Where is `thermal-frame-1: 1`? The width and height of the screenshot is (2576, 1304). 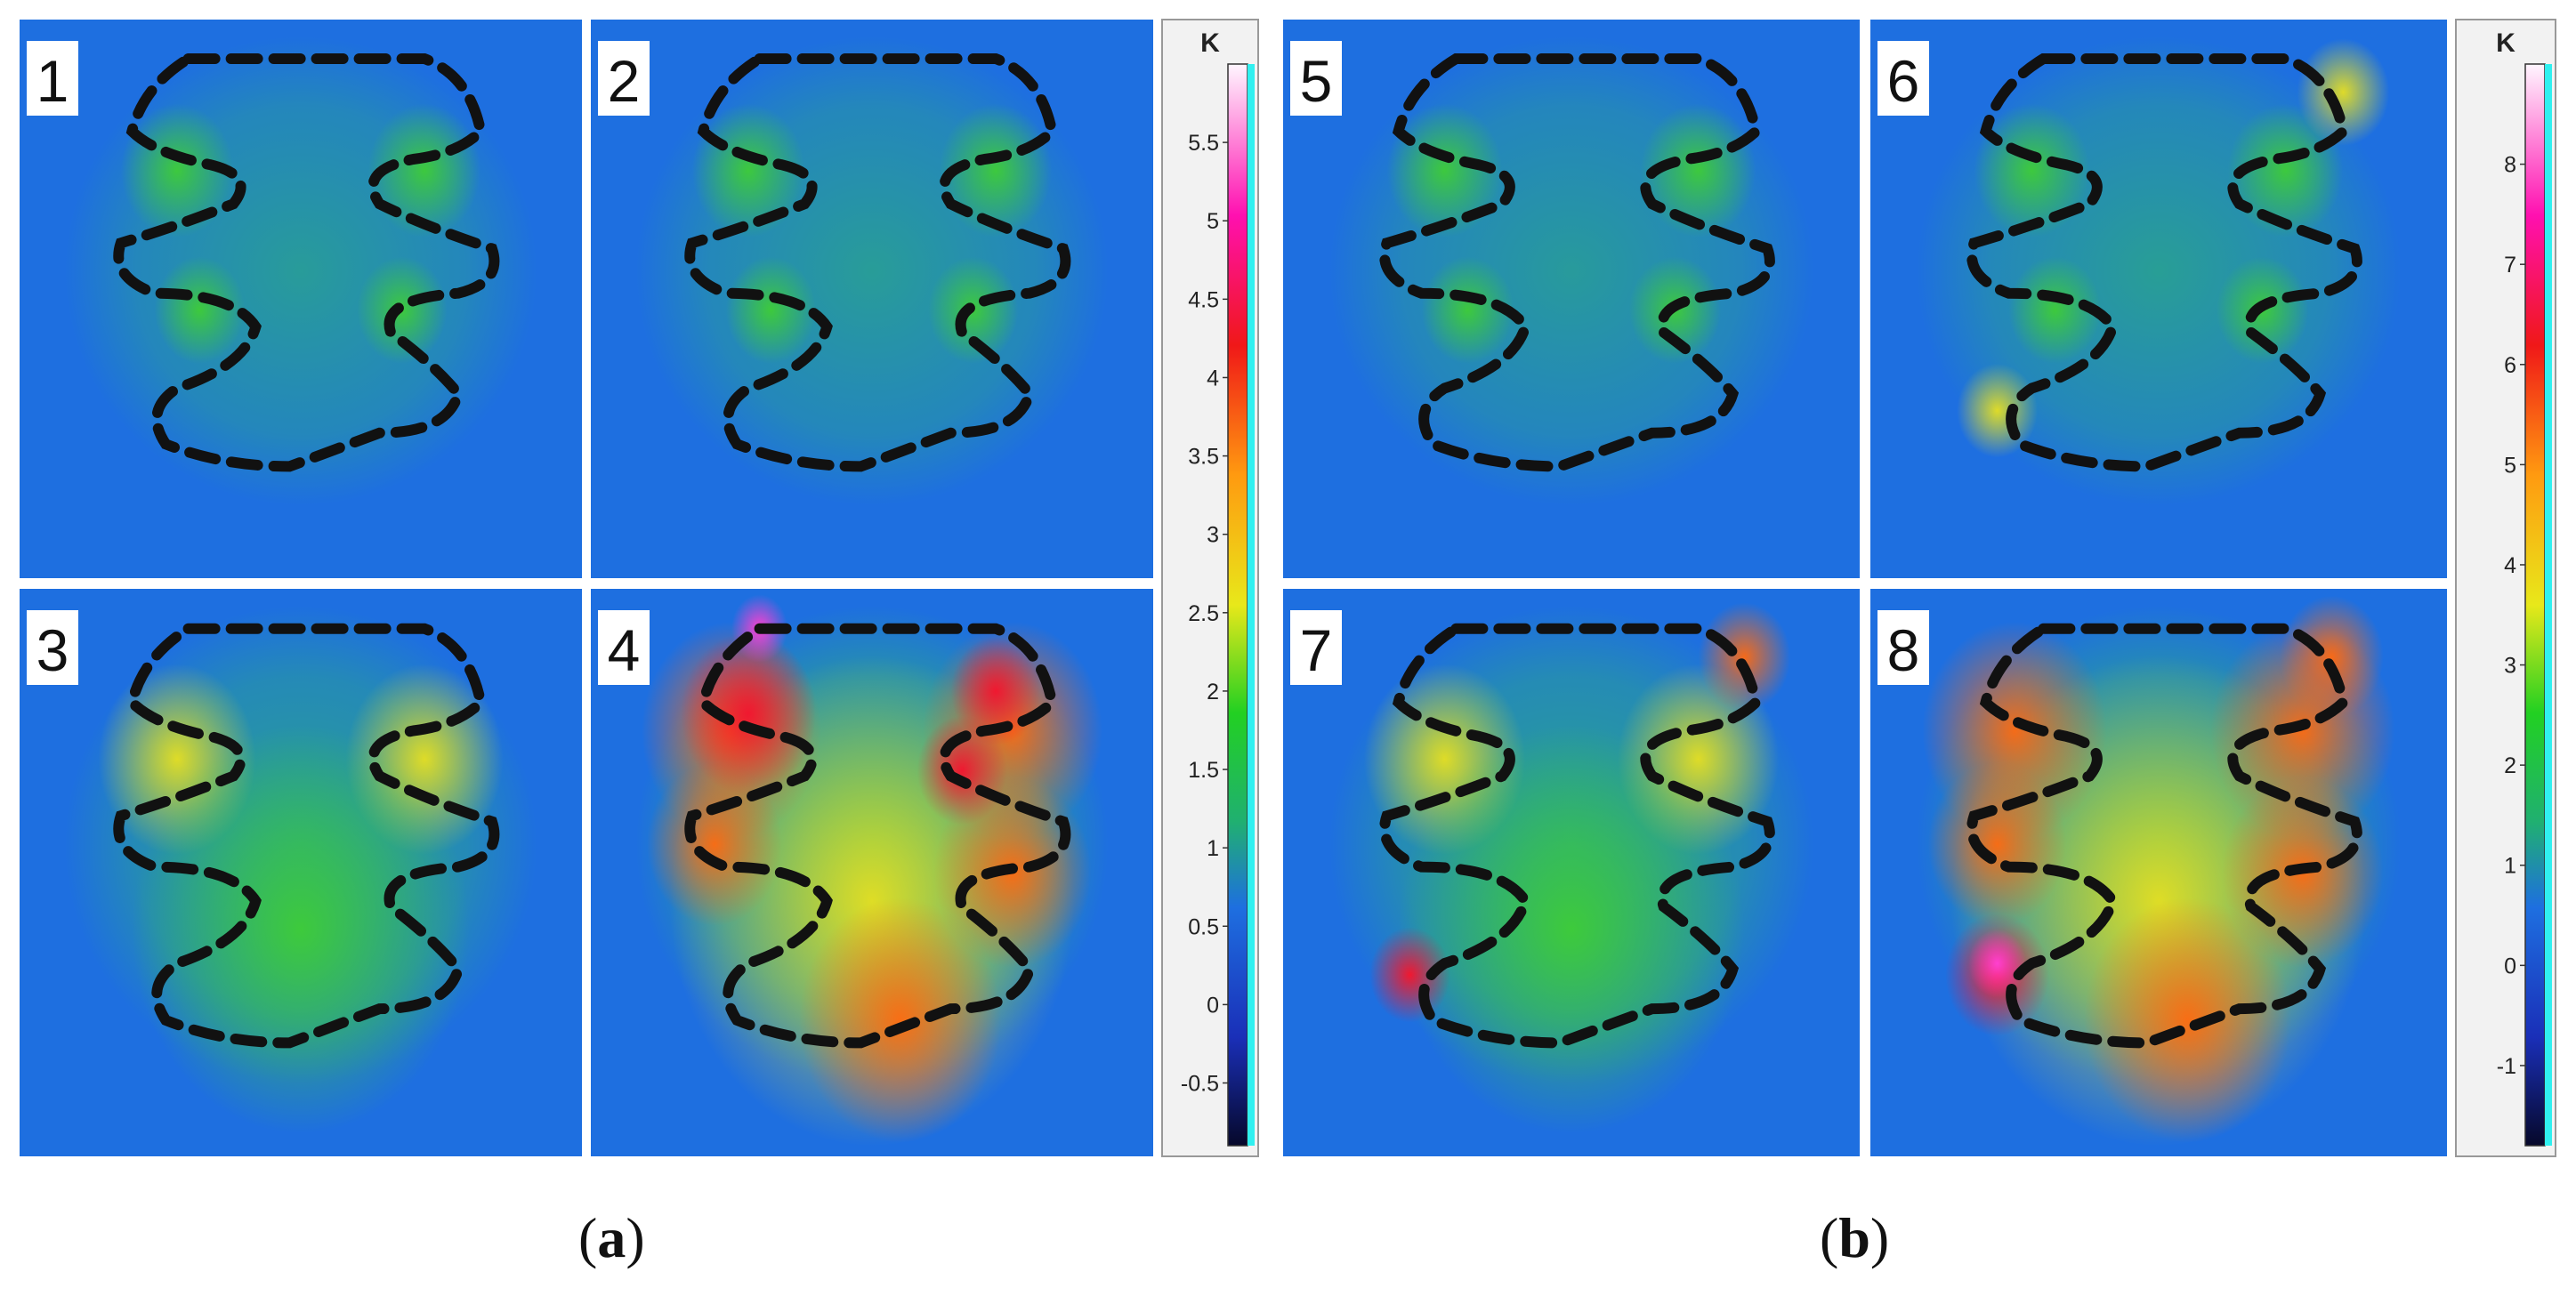 thermal-frame-1: 1 is located at coordinates (301, 299).